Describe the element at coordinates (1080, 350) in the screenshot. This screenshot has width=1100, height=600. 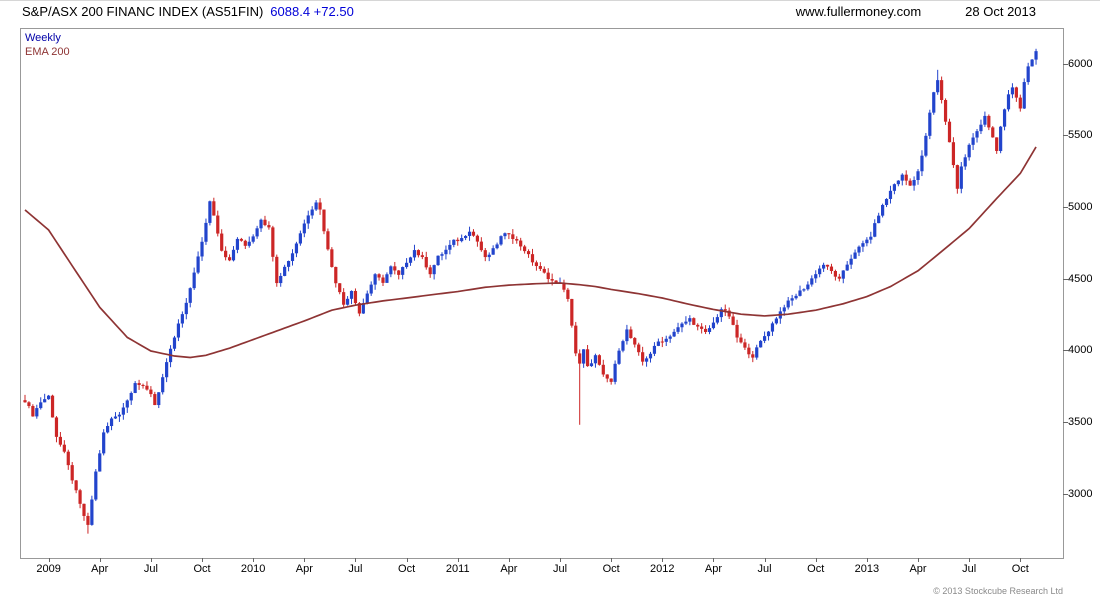
I see `y-axis-label: 4000` at that location.